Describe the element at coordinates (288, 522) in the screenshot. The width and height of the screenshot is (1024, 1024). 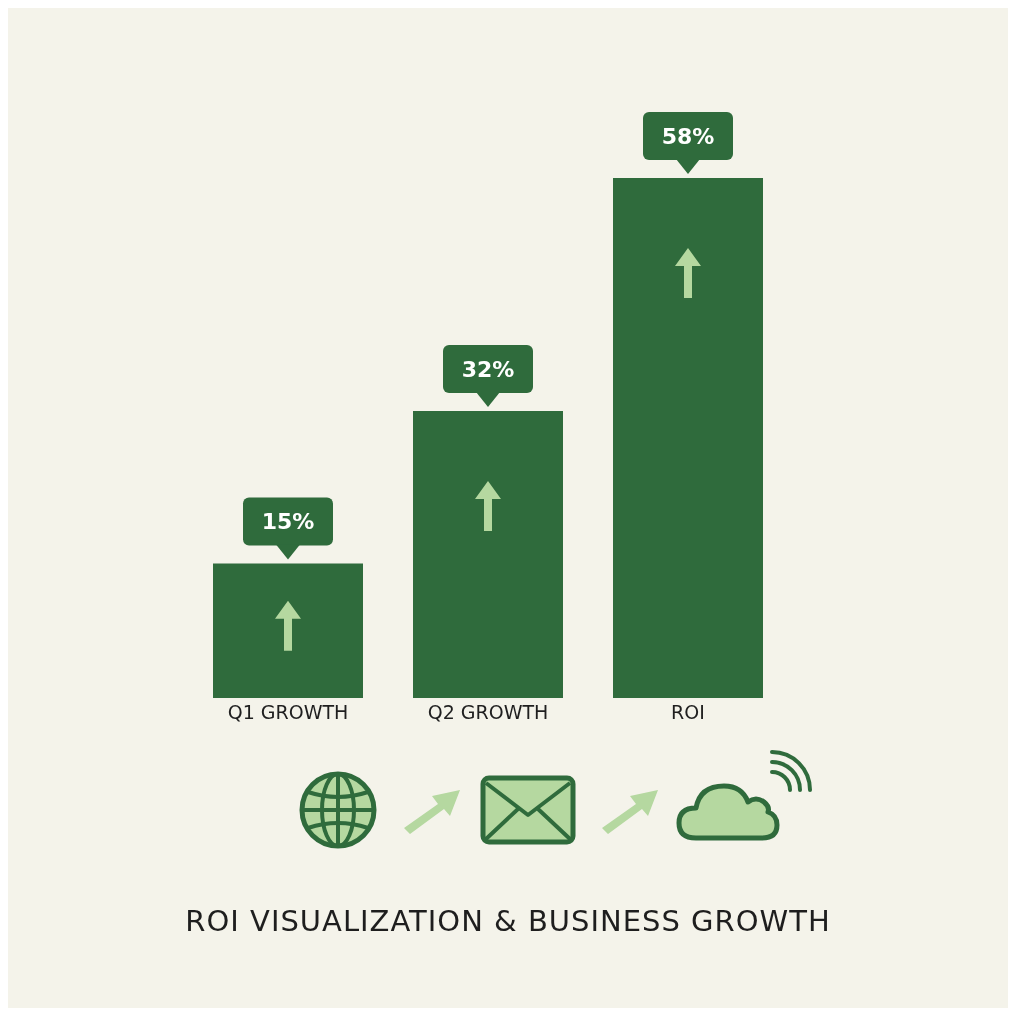
I see `data-label: 15%` at that location.